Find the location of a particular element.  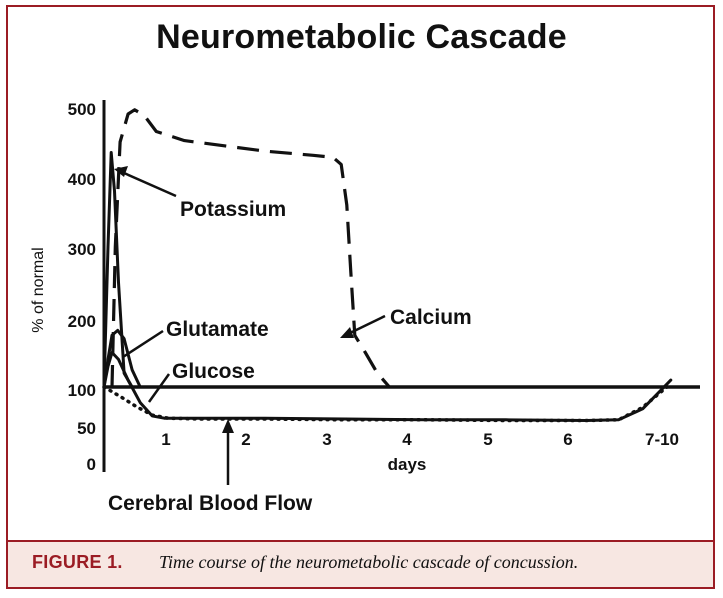

cerebral-blood-flow-arrowhead is located at coordinates (228, 426).